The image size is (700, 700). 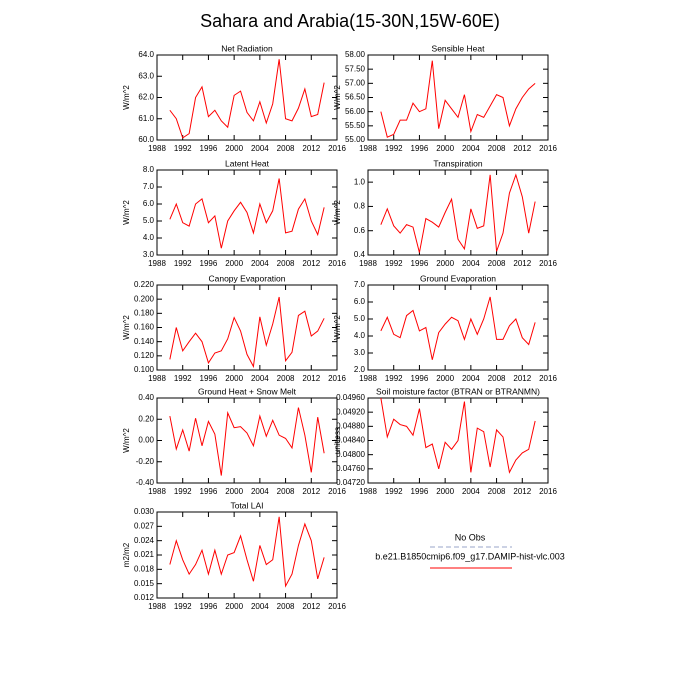 What do you see at coordinates (360, 369) in the screenshot?
I see `y-tick-label: 2.0` at bounding box center [360, 369].